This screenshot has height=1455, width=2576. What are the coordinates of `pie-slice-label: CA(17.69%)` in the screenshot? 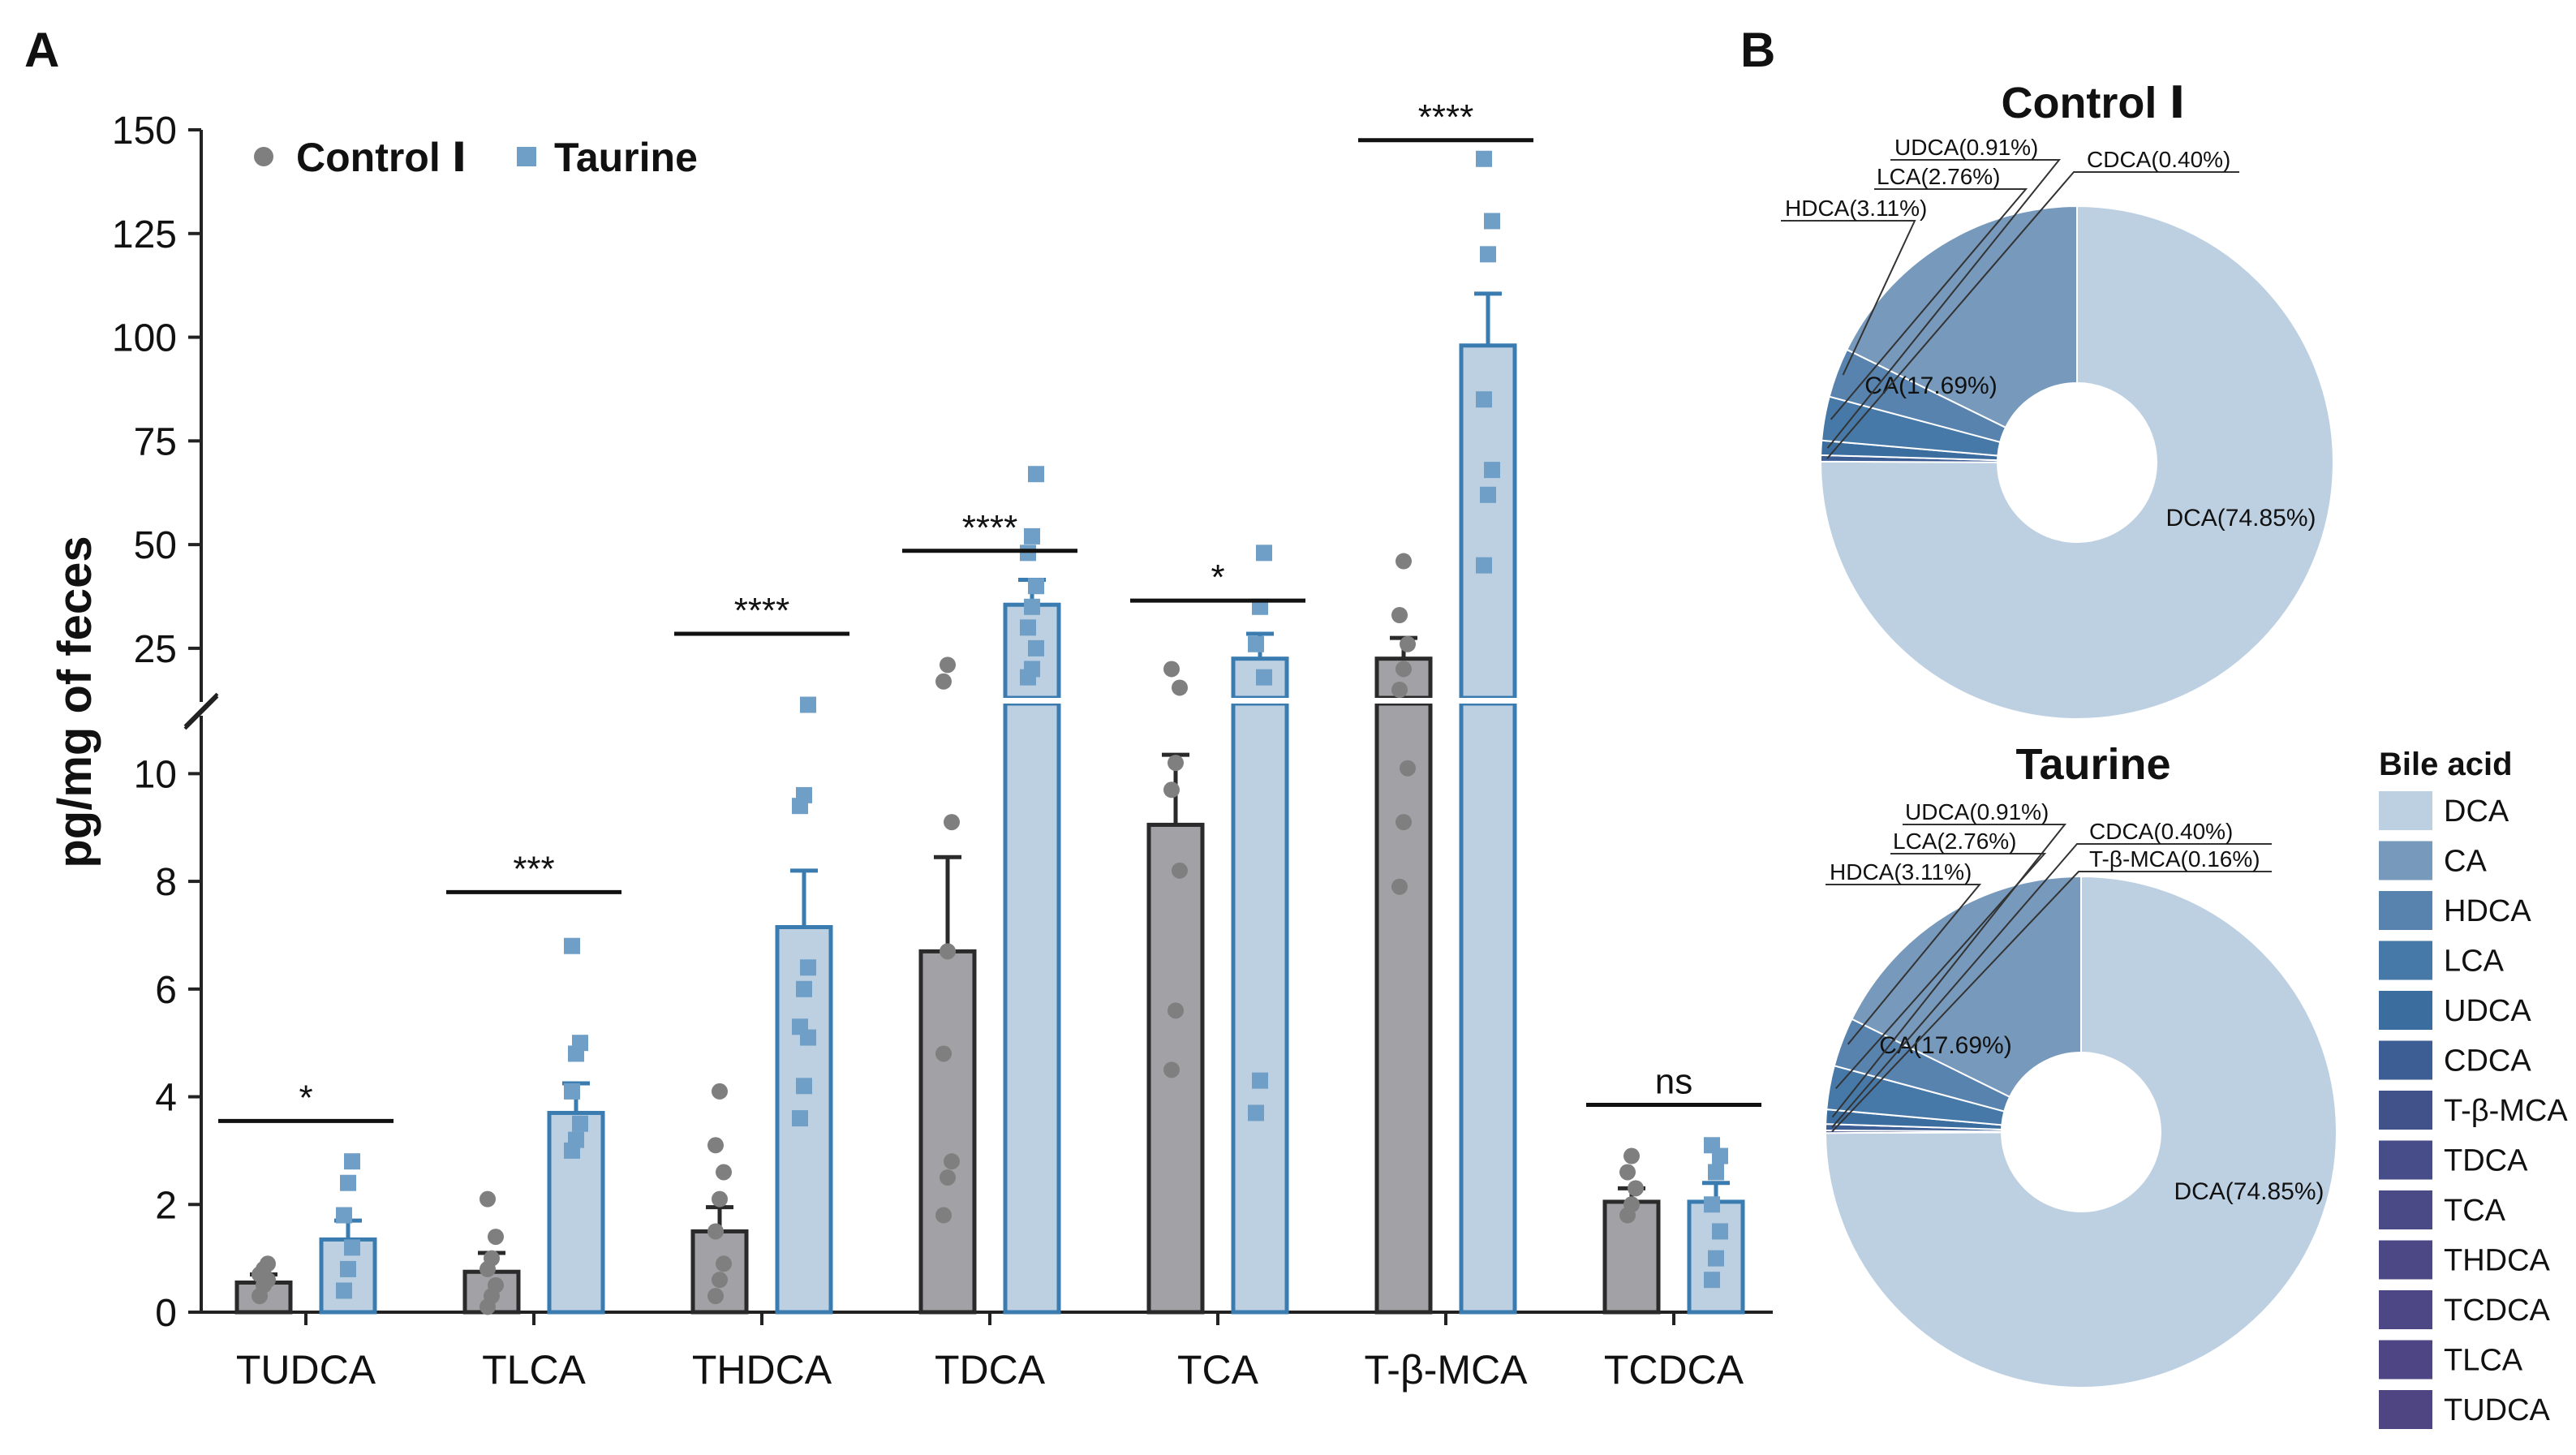 It's located at (1945, 1045).